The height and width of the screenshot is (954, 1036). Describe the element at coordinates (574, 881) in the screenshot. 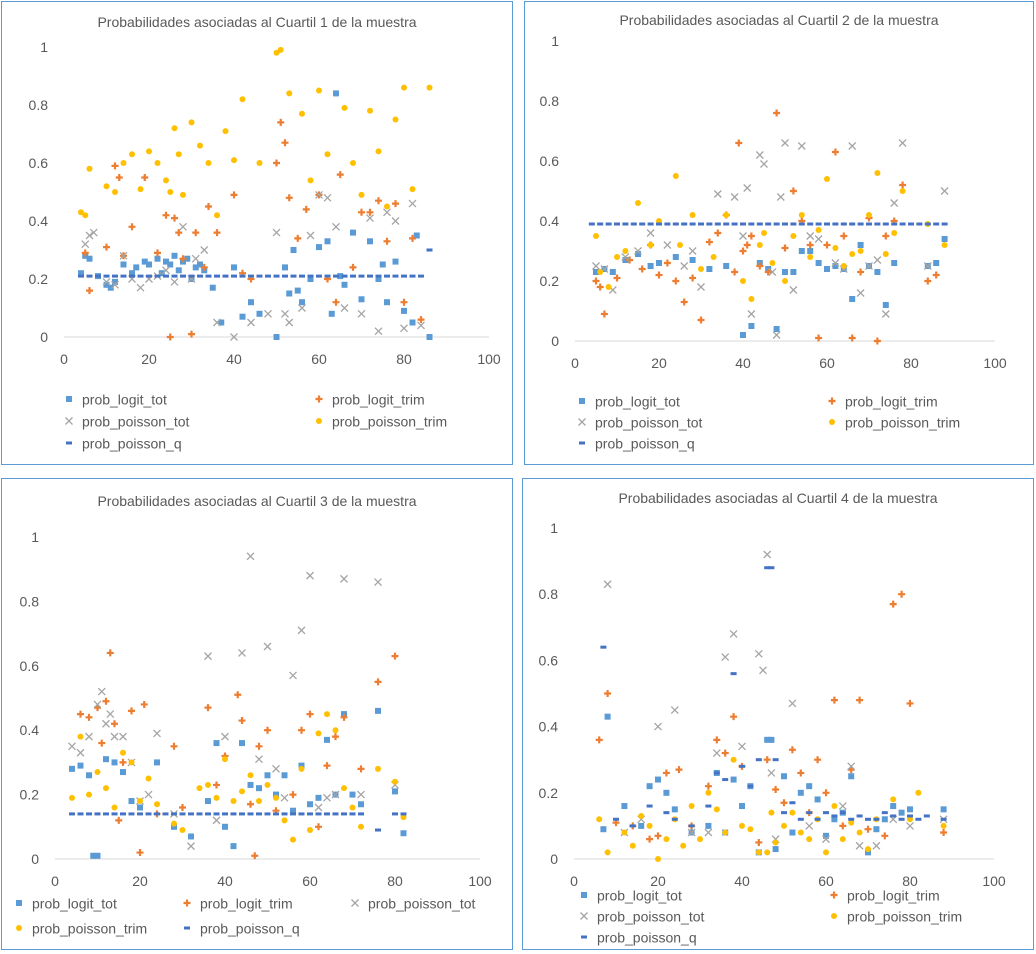

I see `x-tick-label: 0` at that location.